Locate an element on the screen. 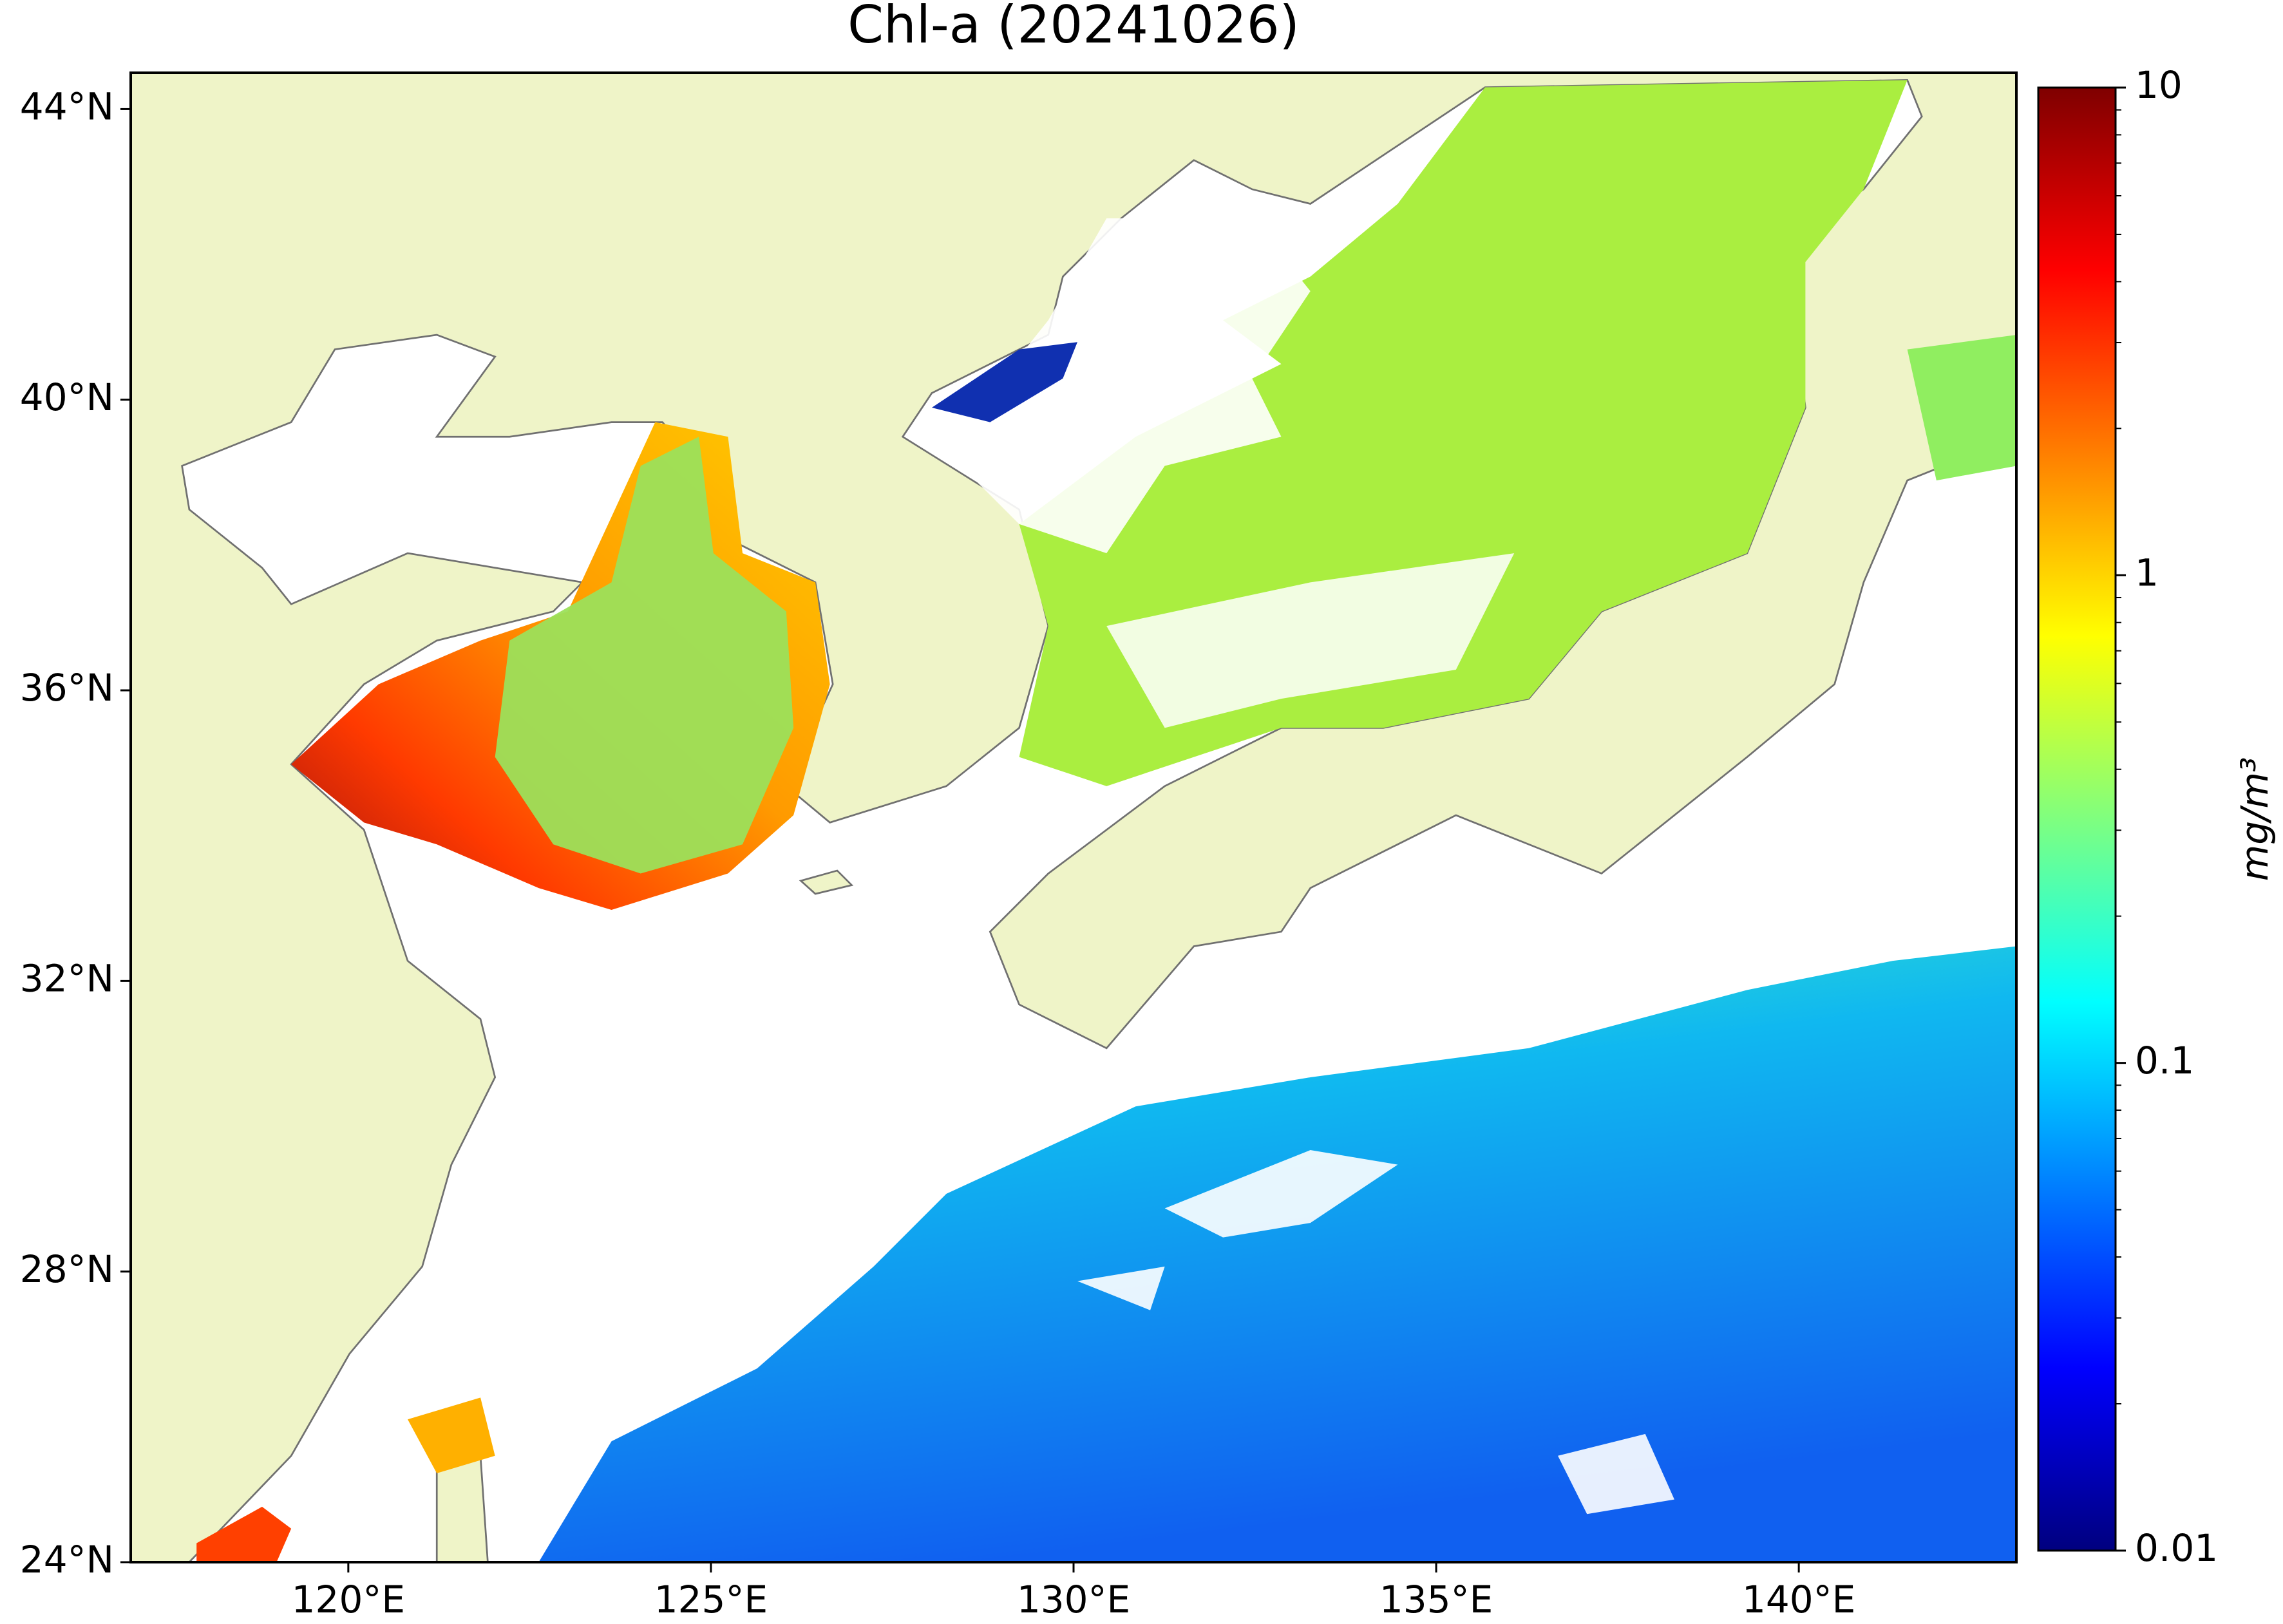 Image resolution: width=2283 pixels, height=1624 pixels. y-tick-label: 36°N is located at coordinates (67, 688).